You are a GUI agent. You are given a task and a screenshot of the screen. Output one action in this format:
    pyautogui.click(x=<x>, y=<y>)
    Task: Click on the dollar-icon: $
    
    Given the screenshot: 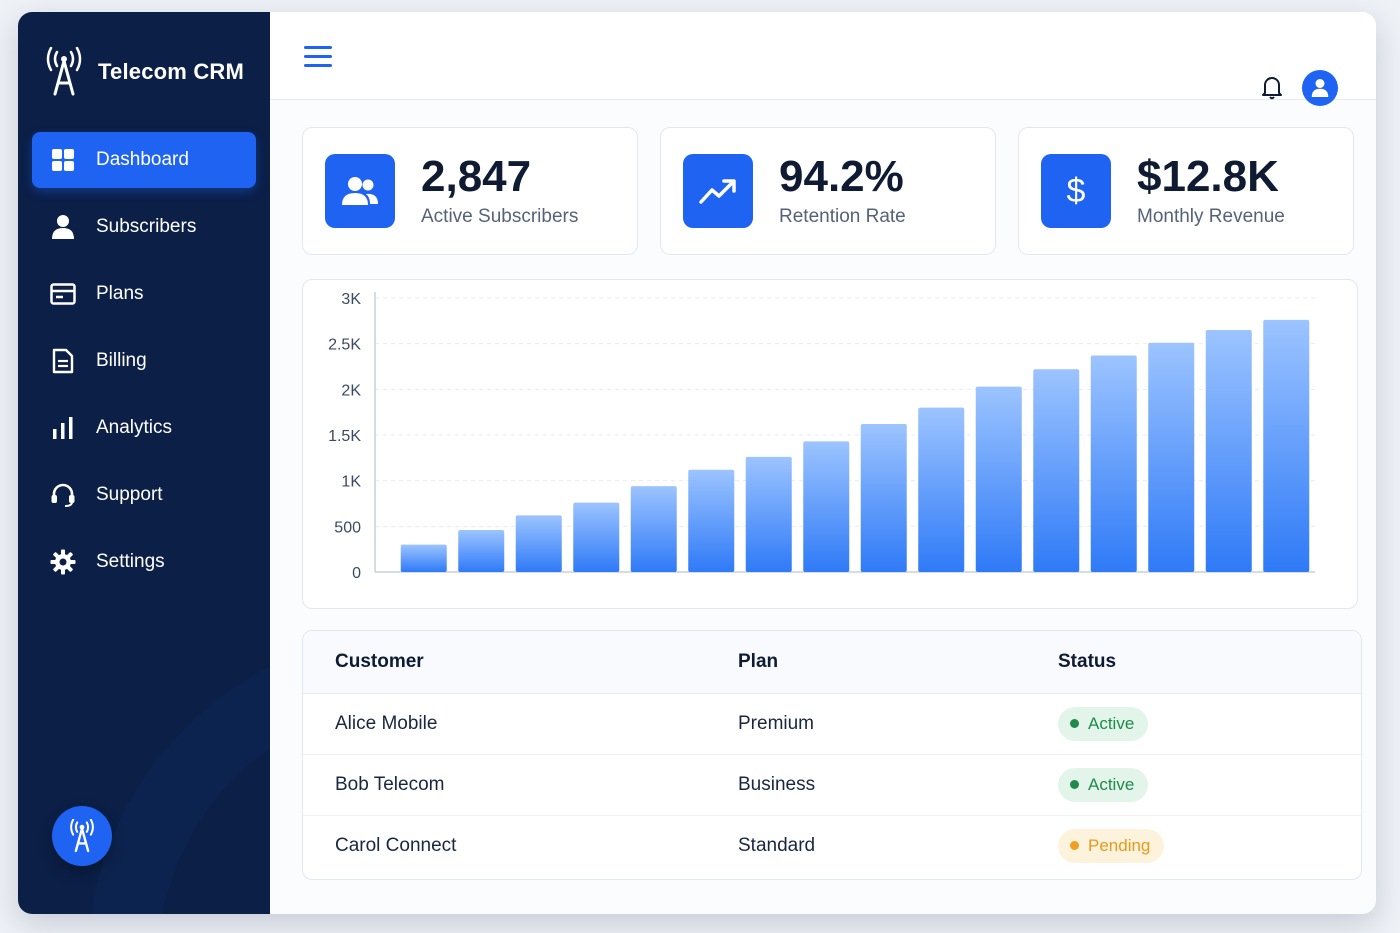 What is the action you would take?
    pyautogui.click(x=1076, y=191)
    